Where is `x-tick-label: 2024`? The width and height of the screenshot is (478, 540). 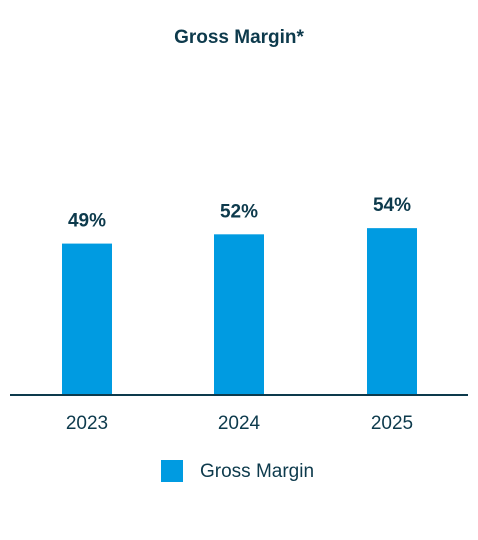 x-tick-label: 2024 is located at coordinates (239, 423).